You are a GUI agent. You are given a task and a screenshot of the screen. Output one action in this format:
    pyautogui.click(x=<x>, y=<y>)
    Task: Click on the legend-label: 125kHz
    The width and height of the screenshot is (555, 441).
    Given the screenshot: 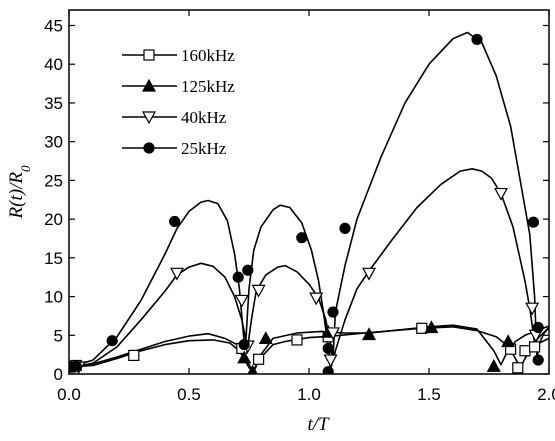 What is the action you would take?
    pyautogui.click(x=208, y=86)
    